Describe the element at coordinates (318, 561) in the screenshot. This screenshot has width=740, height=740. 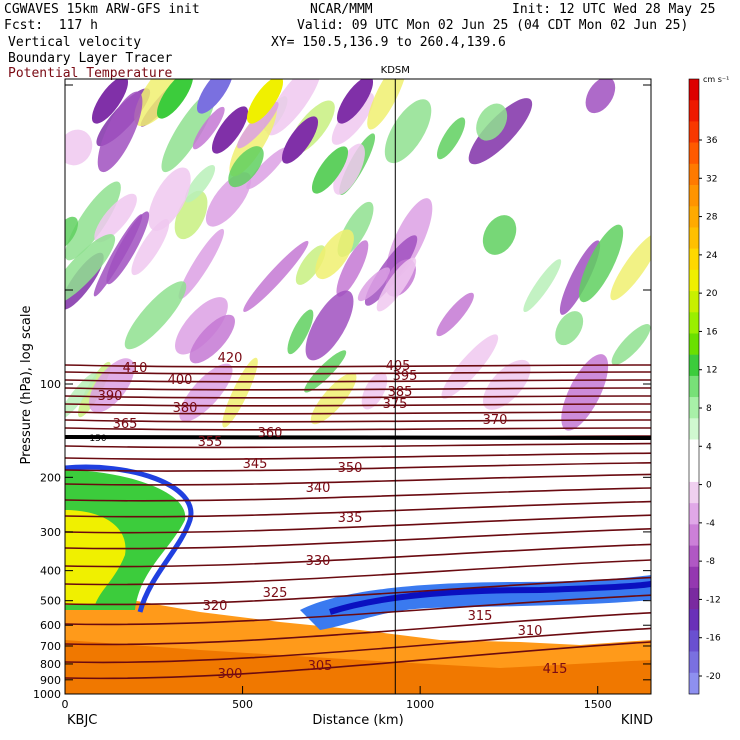
I see `isentrope-label: 330` at that location.